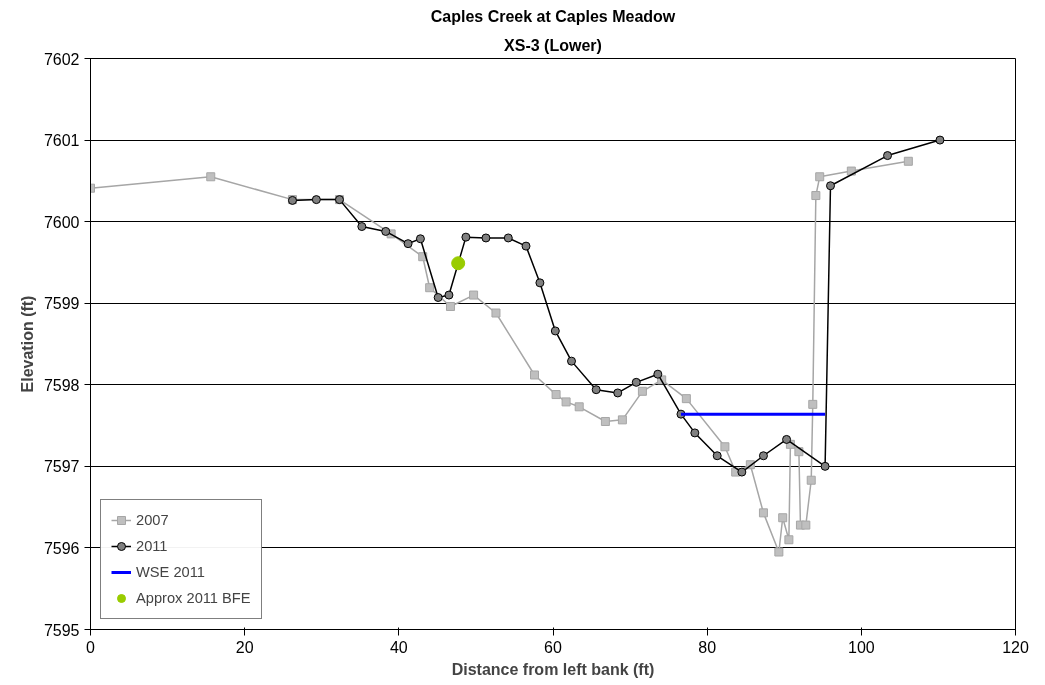  What do you see at coordinates (61, 467) in the screenshot?
I see `y-tick-label: 7597` at bounding box center [61, 467].